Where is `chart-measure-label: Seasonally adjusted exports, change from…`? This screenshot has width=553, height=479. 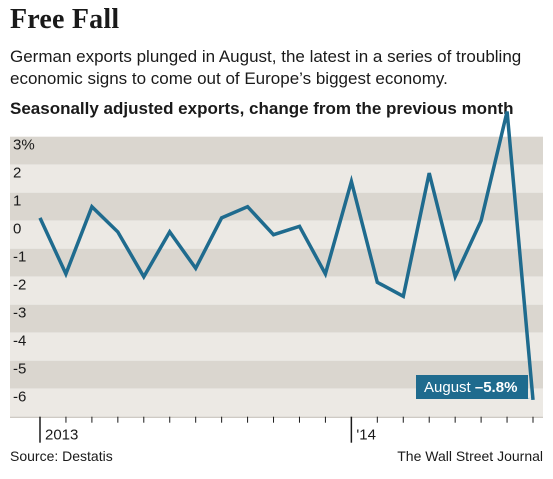
chart-measure-label: Seasonally adjusted exports, change from… is located at coordinates (262, 108).